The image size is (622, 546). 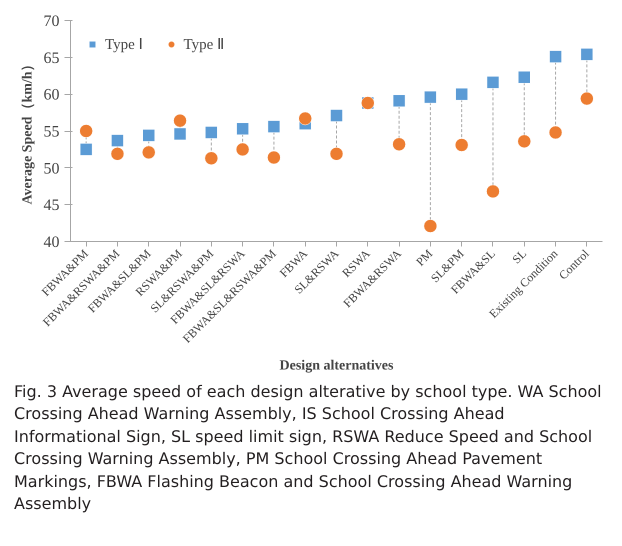 I want to click on y-tick-label: 45, so click(x=52, y=205).